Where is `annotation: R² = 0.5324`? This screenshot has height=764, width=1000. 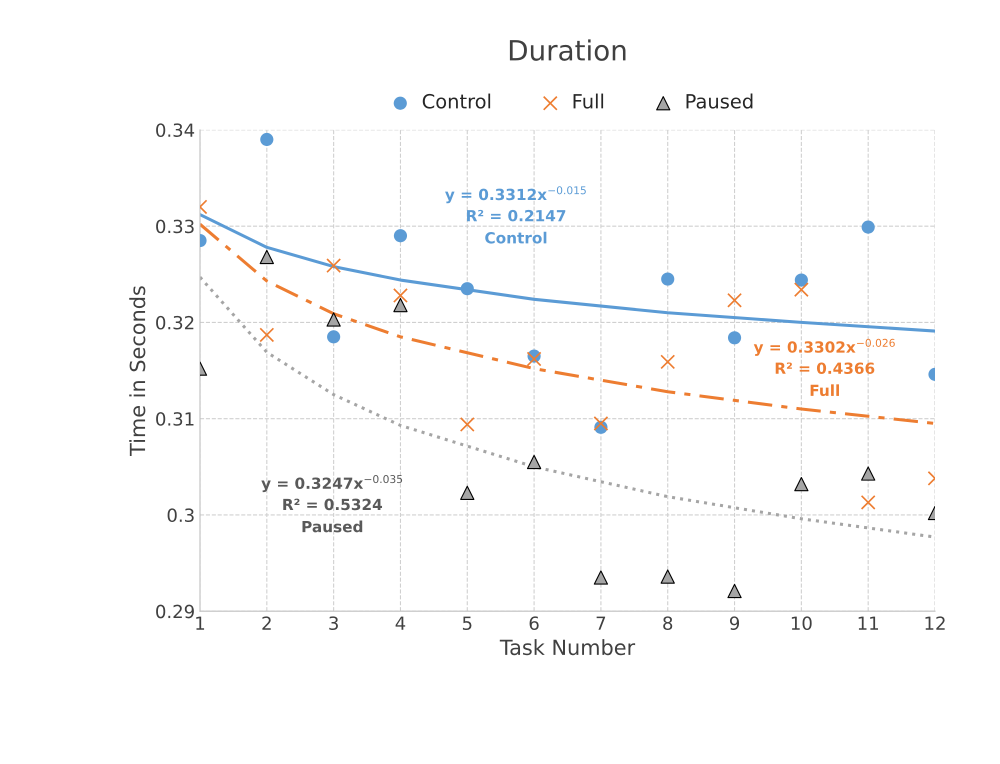 annotation: R² = 0.5324 is located at coordinates (332, 504).